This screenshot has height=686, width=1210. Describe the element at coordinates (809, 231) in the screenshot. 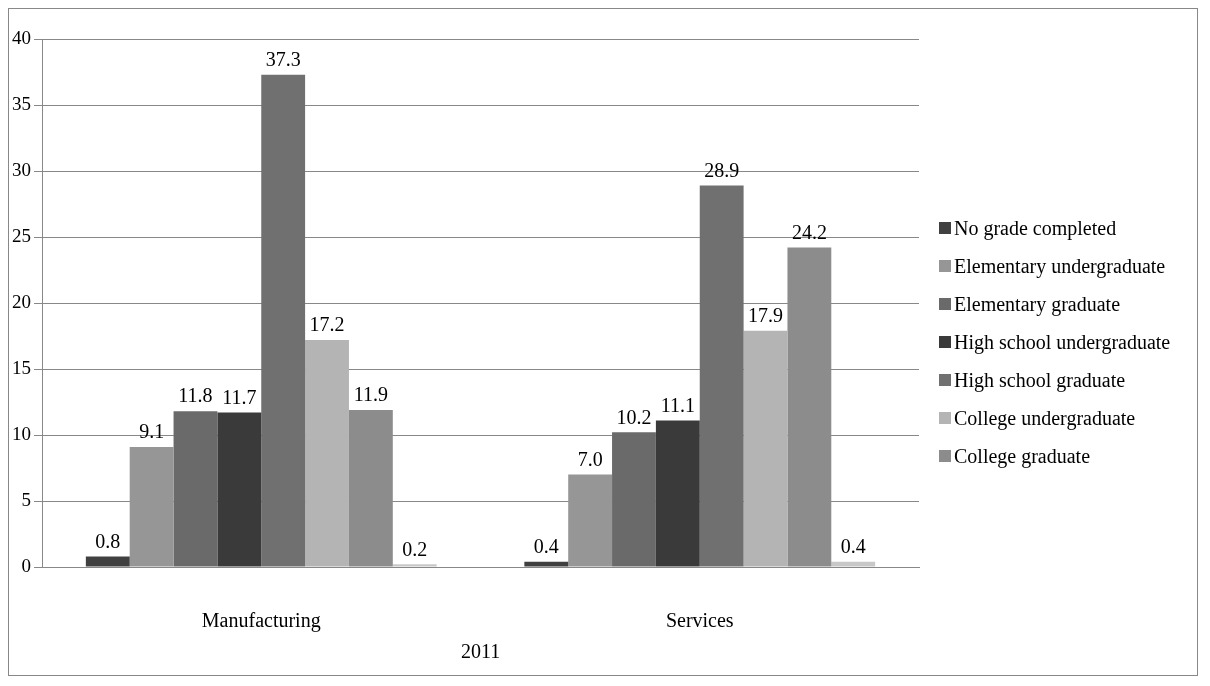

I see `data-label: 24.2` at that location.